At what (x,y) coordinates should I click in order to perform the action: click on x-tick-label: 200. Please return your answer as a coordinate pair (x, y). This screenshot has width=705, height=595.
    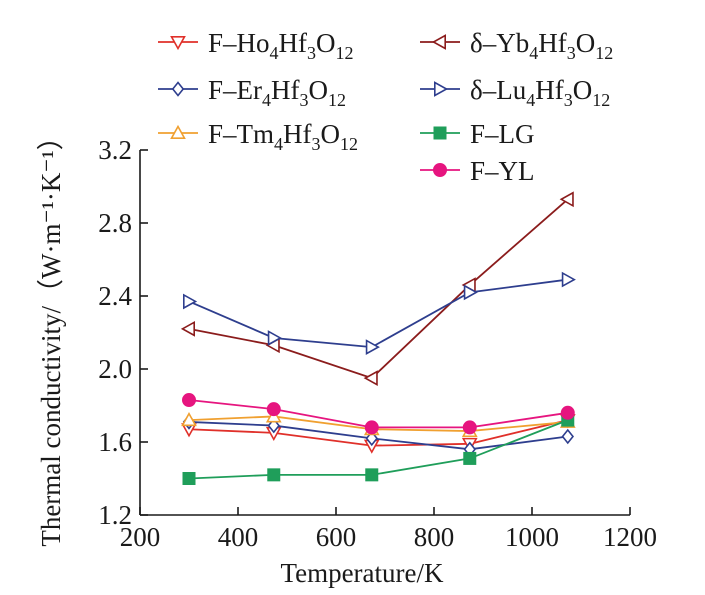
    Looking at the image, I should click on (140, 537).